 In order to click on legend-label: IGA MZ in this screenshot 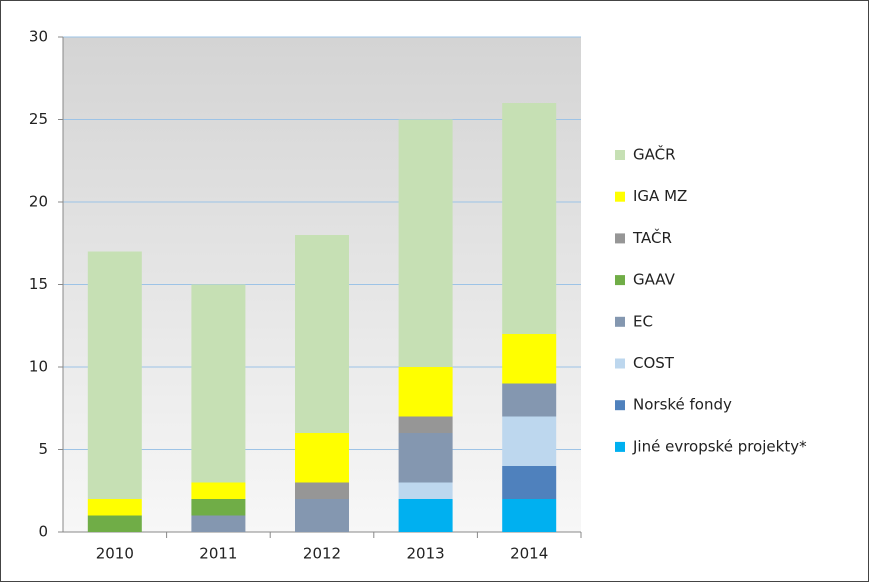, I will do `click(660, 196)`.